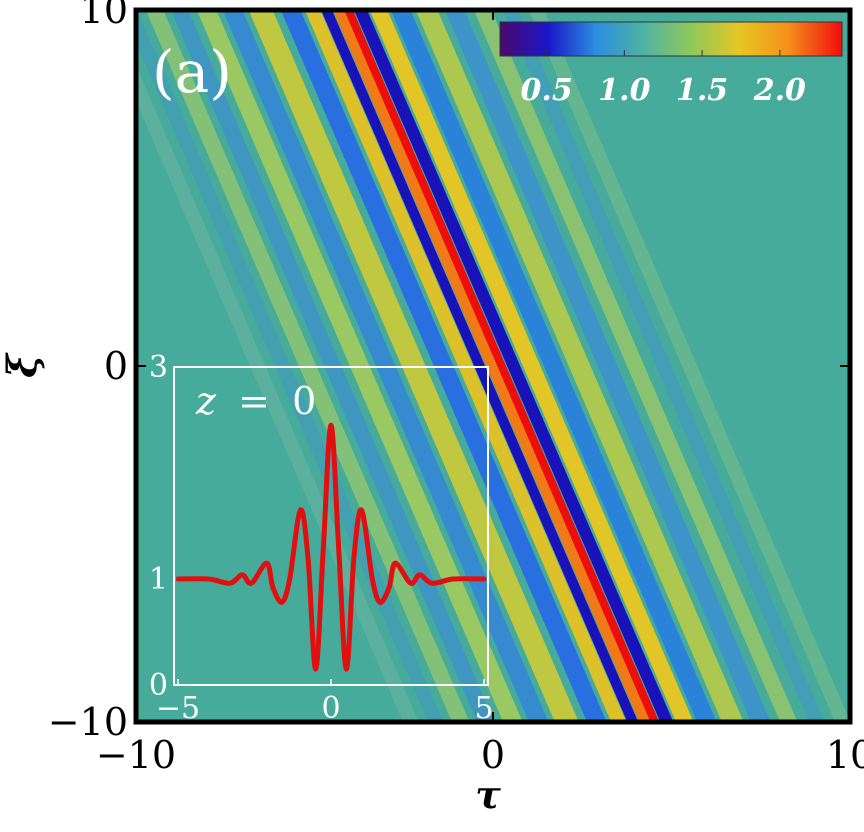  What do you see at coordinates (136, 755) in the screenshot?
I see `x-tick-label: −10` at bounding box center [136, 755].